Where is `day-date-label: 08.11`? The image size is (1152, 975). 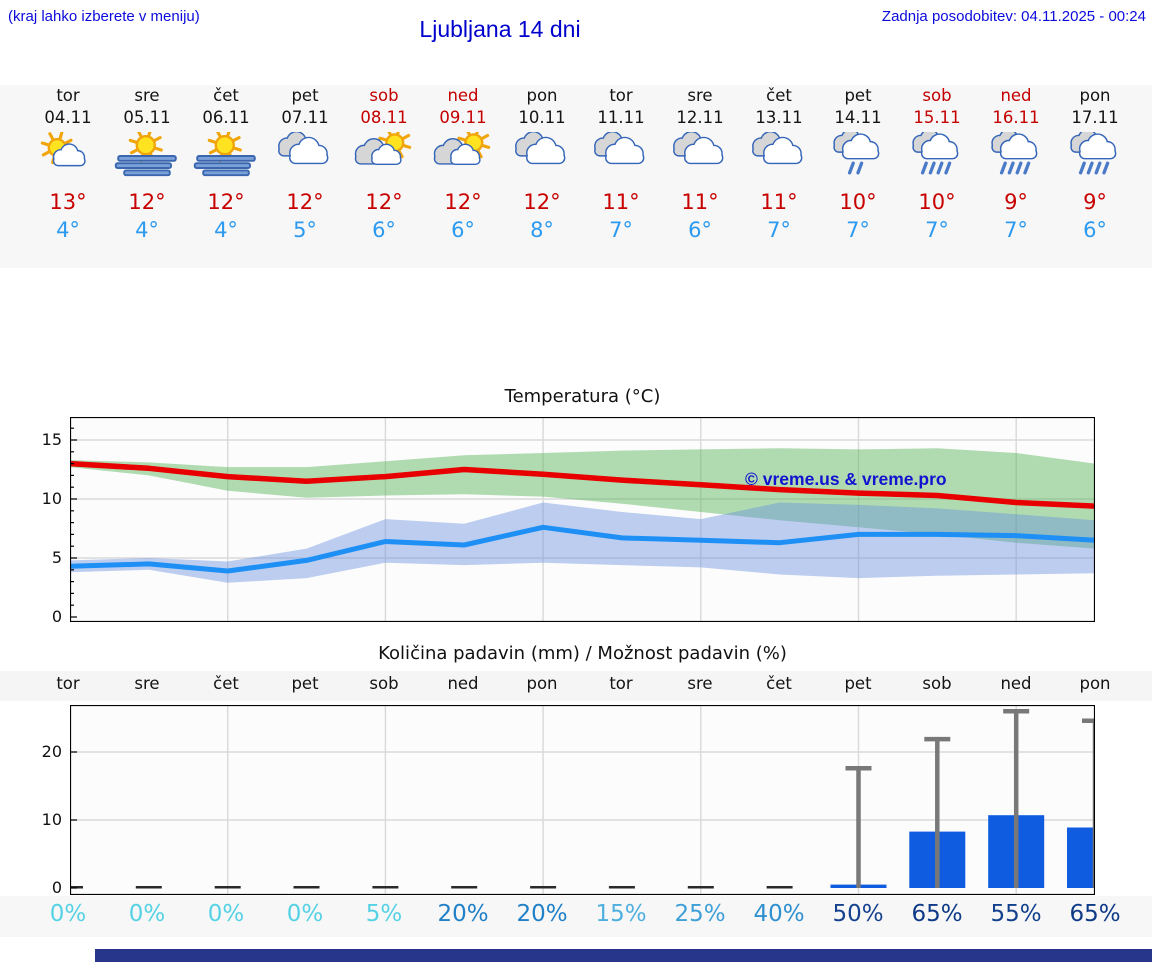
day-date-label: 08.11 is located at coordinates (384, 117).